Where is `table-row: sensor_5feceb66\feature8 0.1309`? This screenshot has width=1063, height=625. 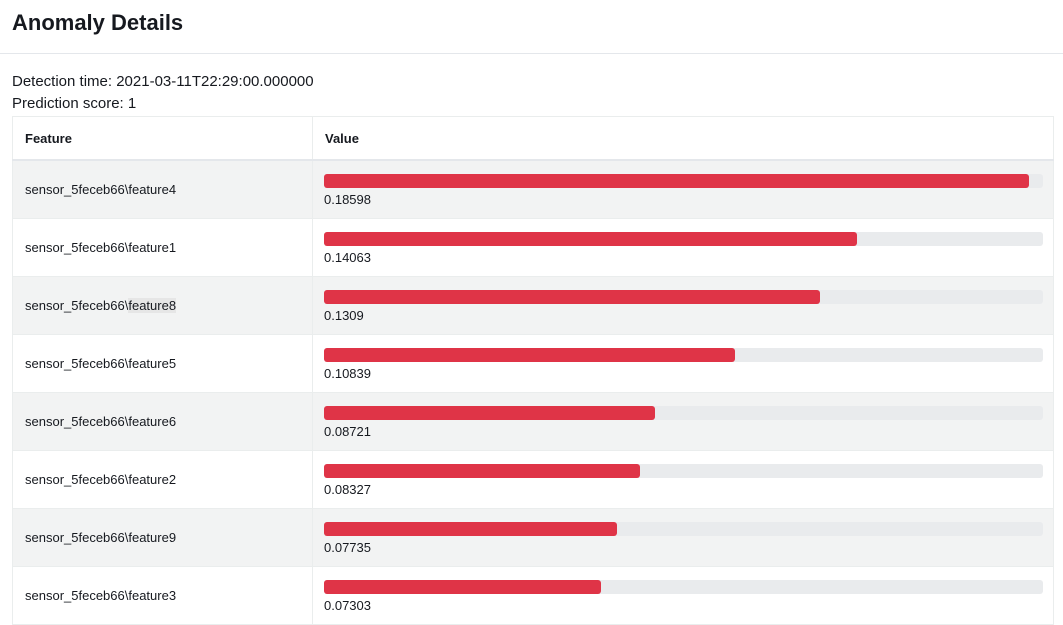
table-row: sensor_5feceb66\feature8 0.1309 is located at coordinates (533, 305).